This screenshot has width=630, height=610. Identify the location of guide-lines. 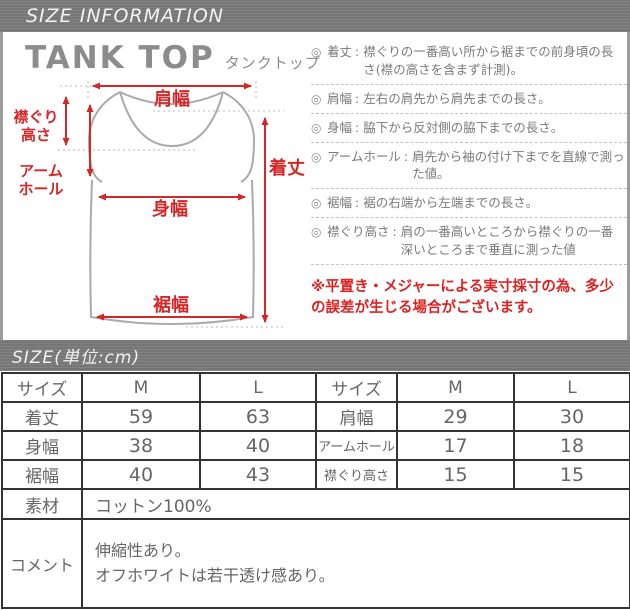
(171, 204).